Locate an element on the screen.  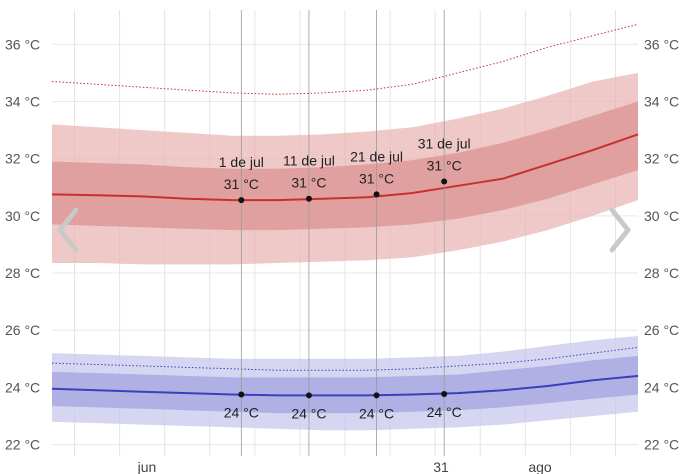
y-tick-label-right: 32 °C is located at coordinates (661, 159).